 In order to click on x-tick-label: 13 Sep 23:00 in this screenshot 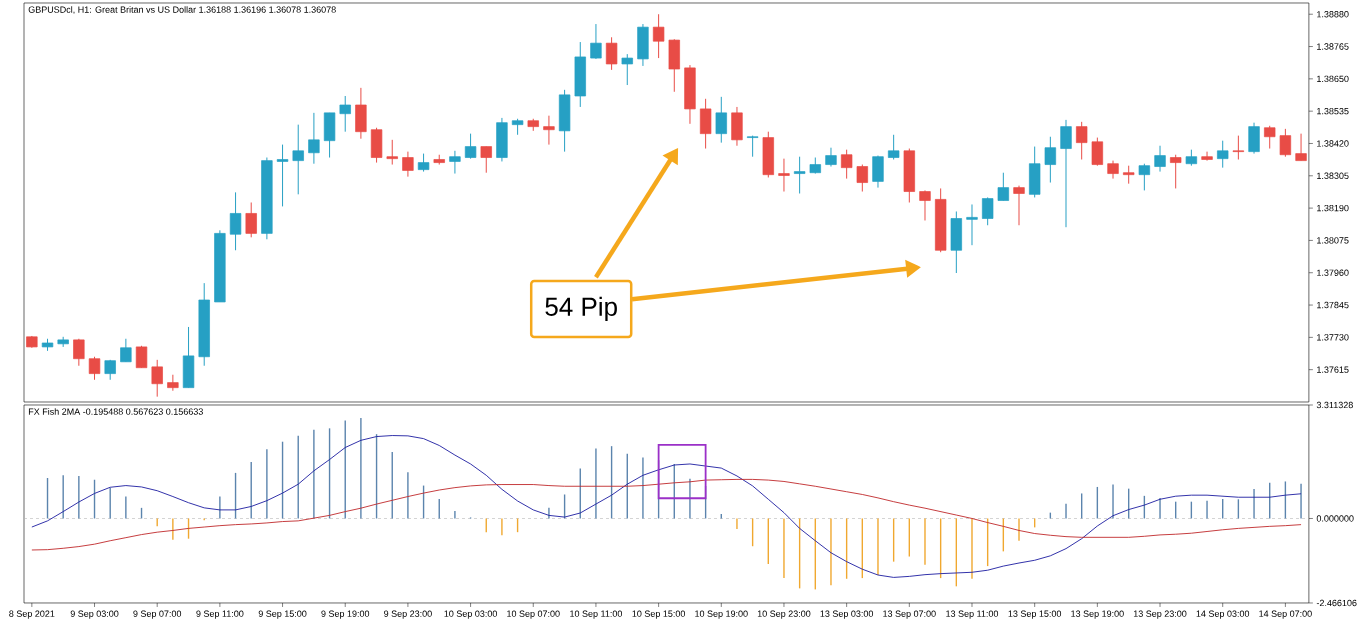, I will do `click(1160, 614)`.